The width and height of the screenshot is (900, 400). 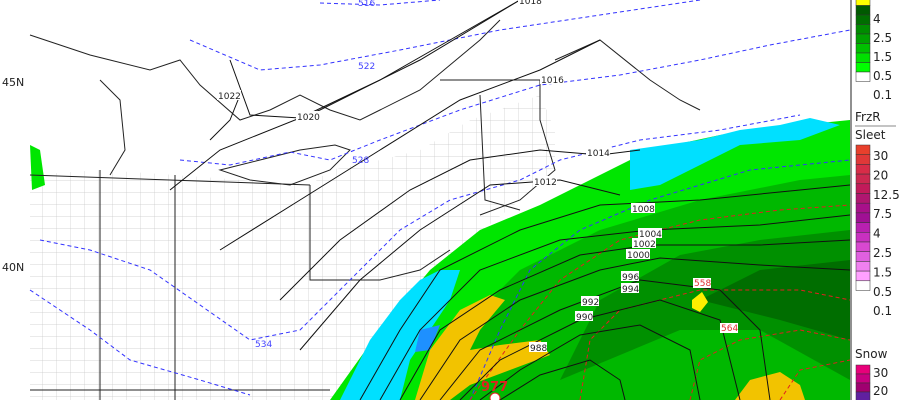 I want to click on isobar-label: 1020, so click(x=308, y=118).